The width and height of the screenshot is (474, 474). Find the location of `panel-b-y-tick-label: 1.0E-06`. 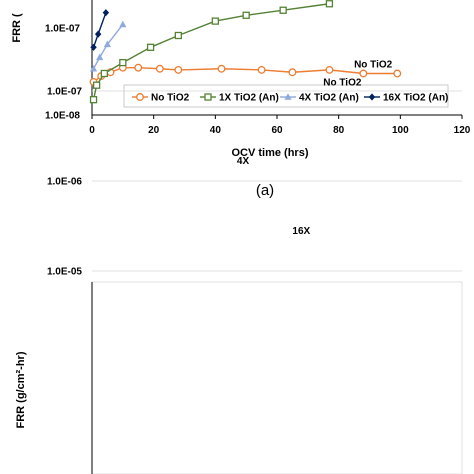

panel-b-y-tick-label: 1.0E-06 is located at coordinates (64, 182).